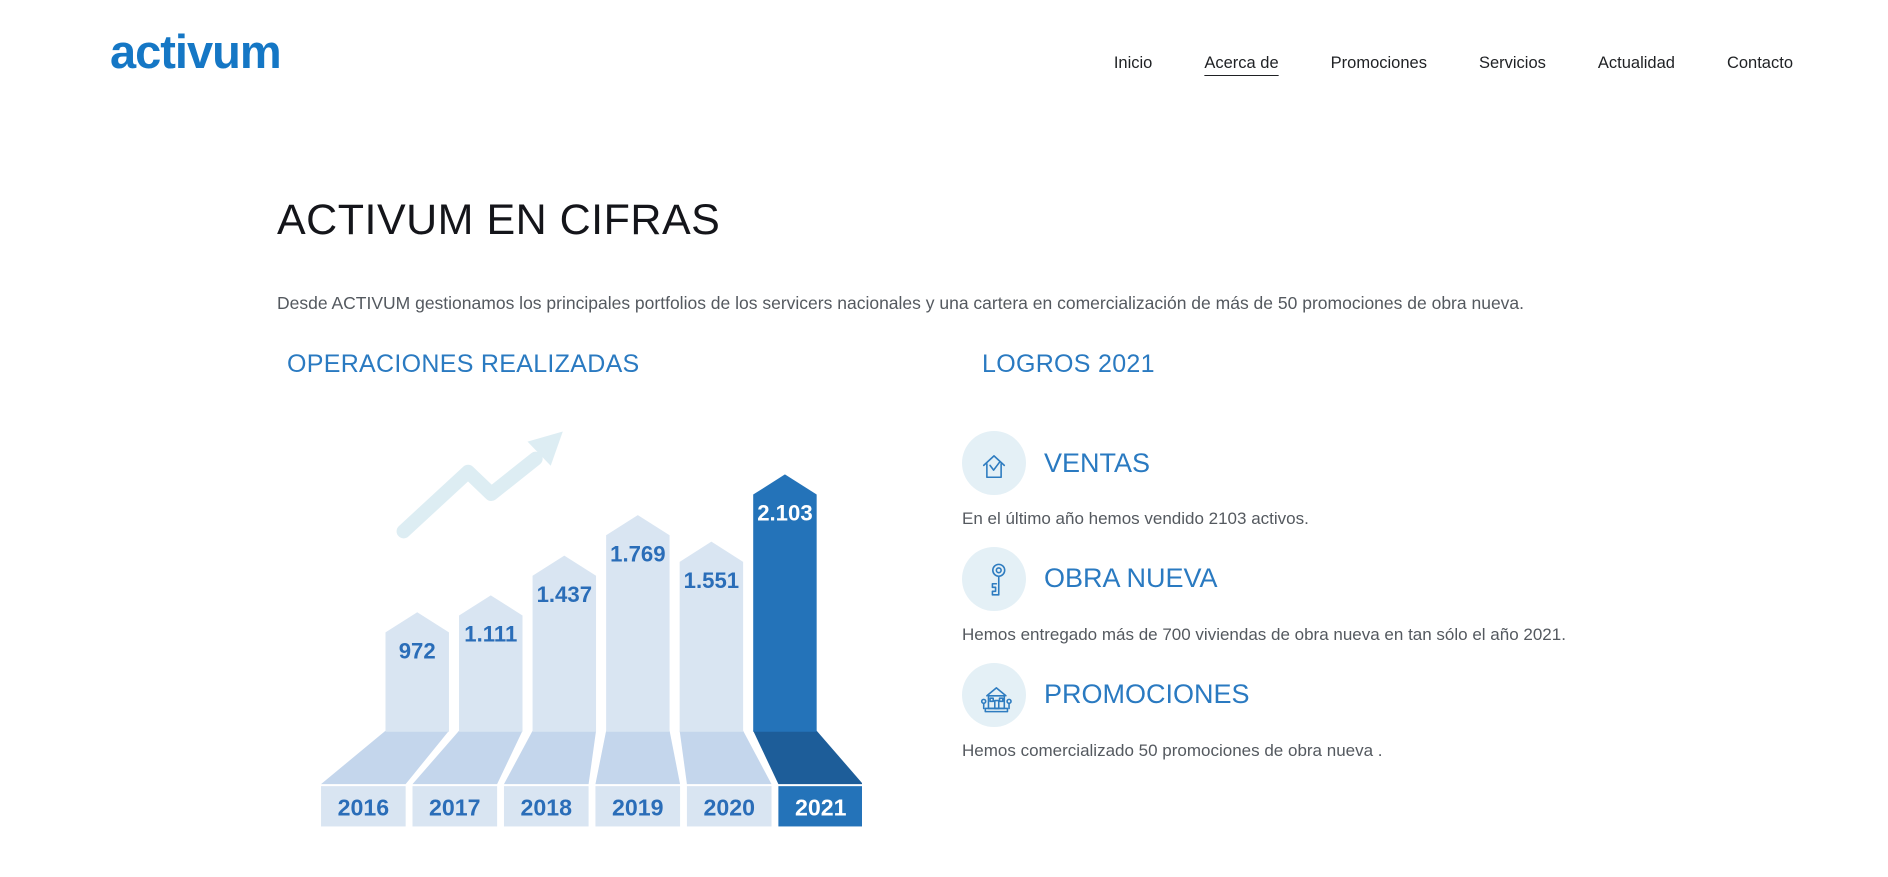 The width and height of the screenshot is (1888, 877). I want to click on nav-item-contacto: Contacto, so click(1759, 63).